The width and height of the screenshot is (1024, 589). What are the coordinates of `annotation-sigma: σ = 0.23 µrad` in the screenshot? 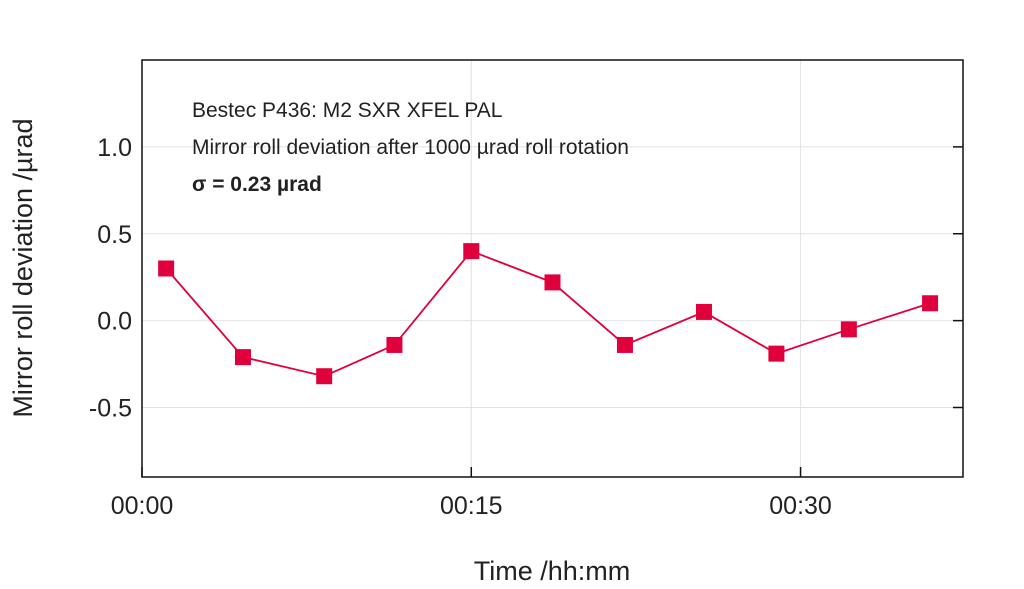 It's located at (257, 184).